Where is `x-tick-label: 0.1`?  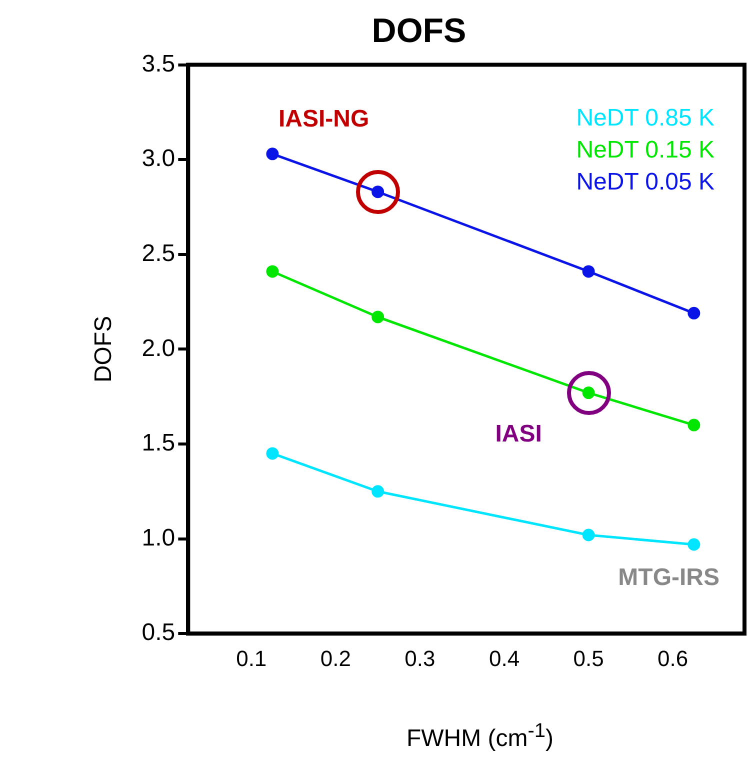 x-tick-label: 0.1 is located at coordinates (251, 658).